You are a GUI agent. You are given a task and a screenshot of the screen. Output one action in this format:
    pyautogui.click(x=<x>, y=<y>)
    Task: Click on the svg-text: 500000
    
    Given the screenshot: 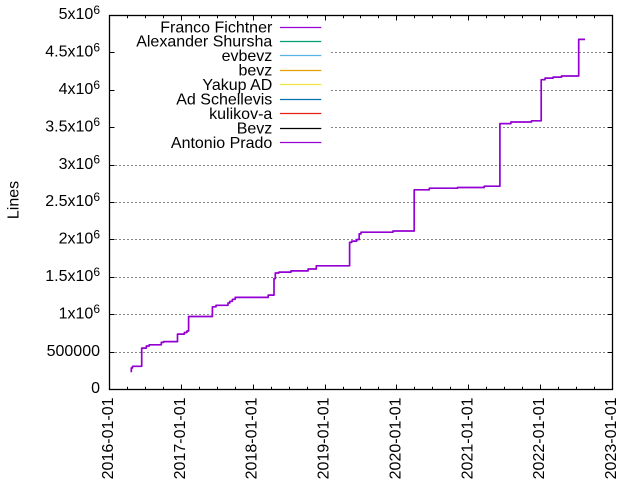 What is the action you would take?
    pyautogui.click(x=73, y=351)
    